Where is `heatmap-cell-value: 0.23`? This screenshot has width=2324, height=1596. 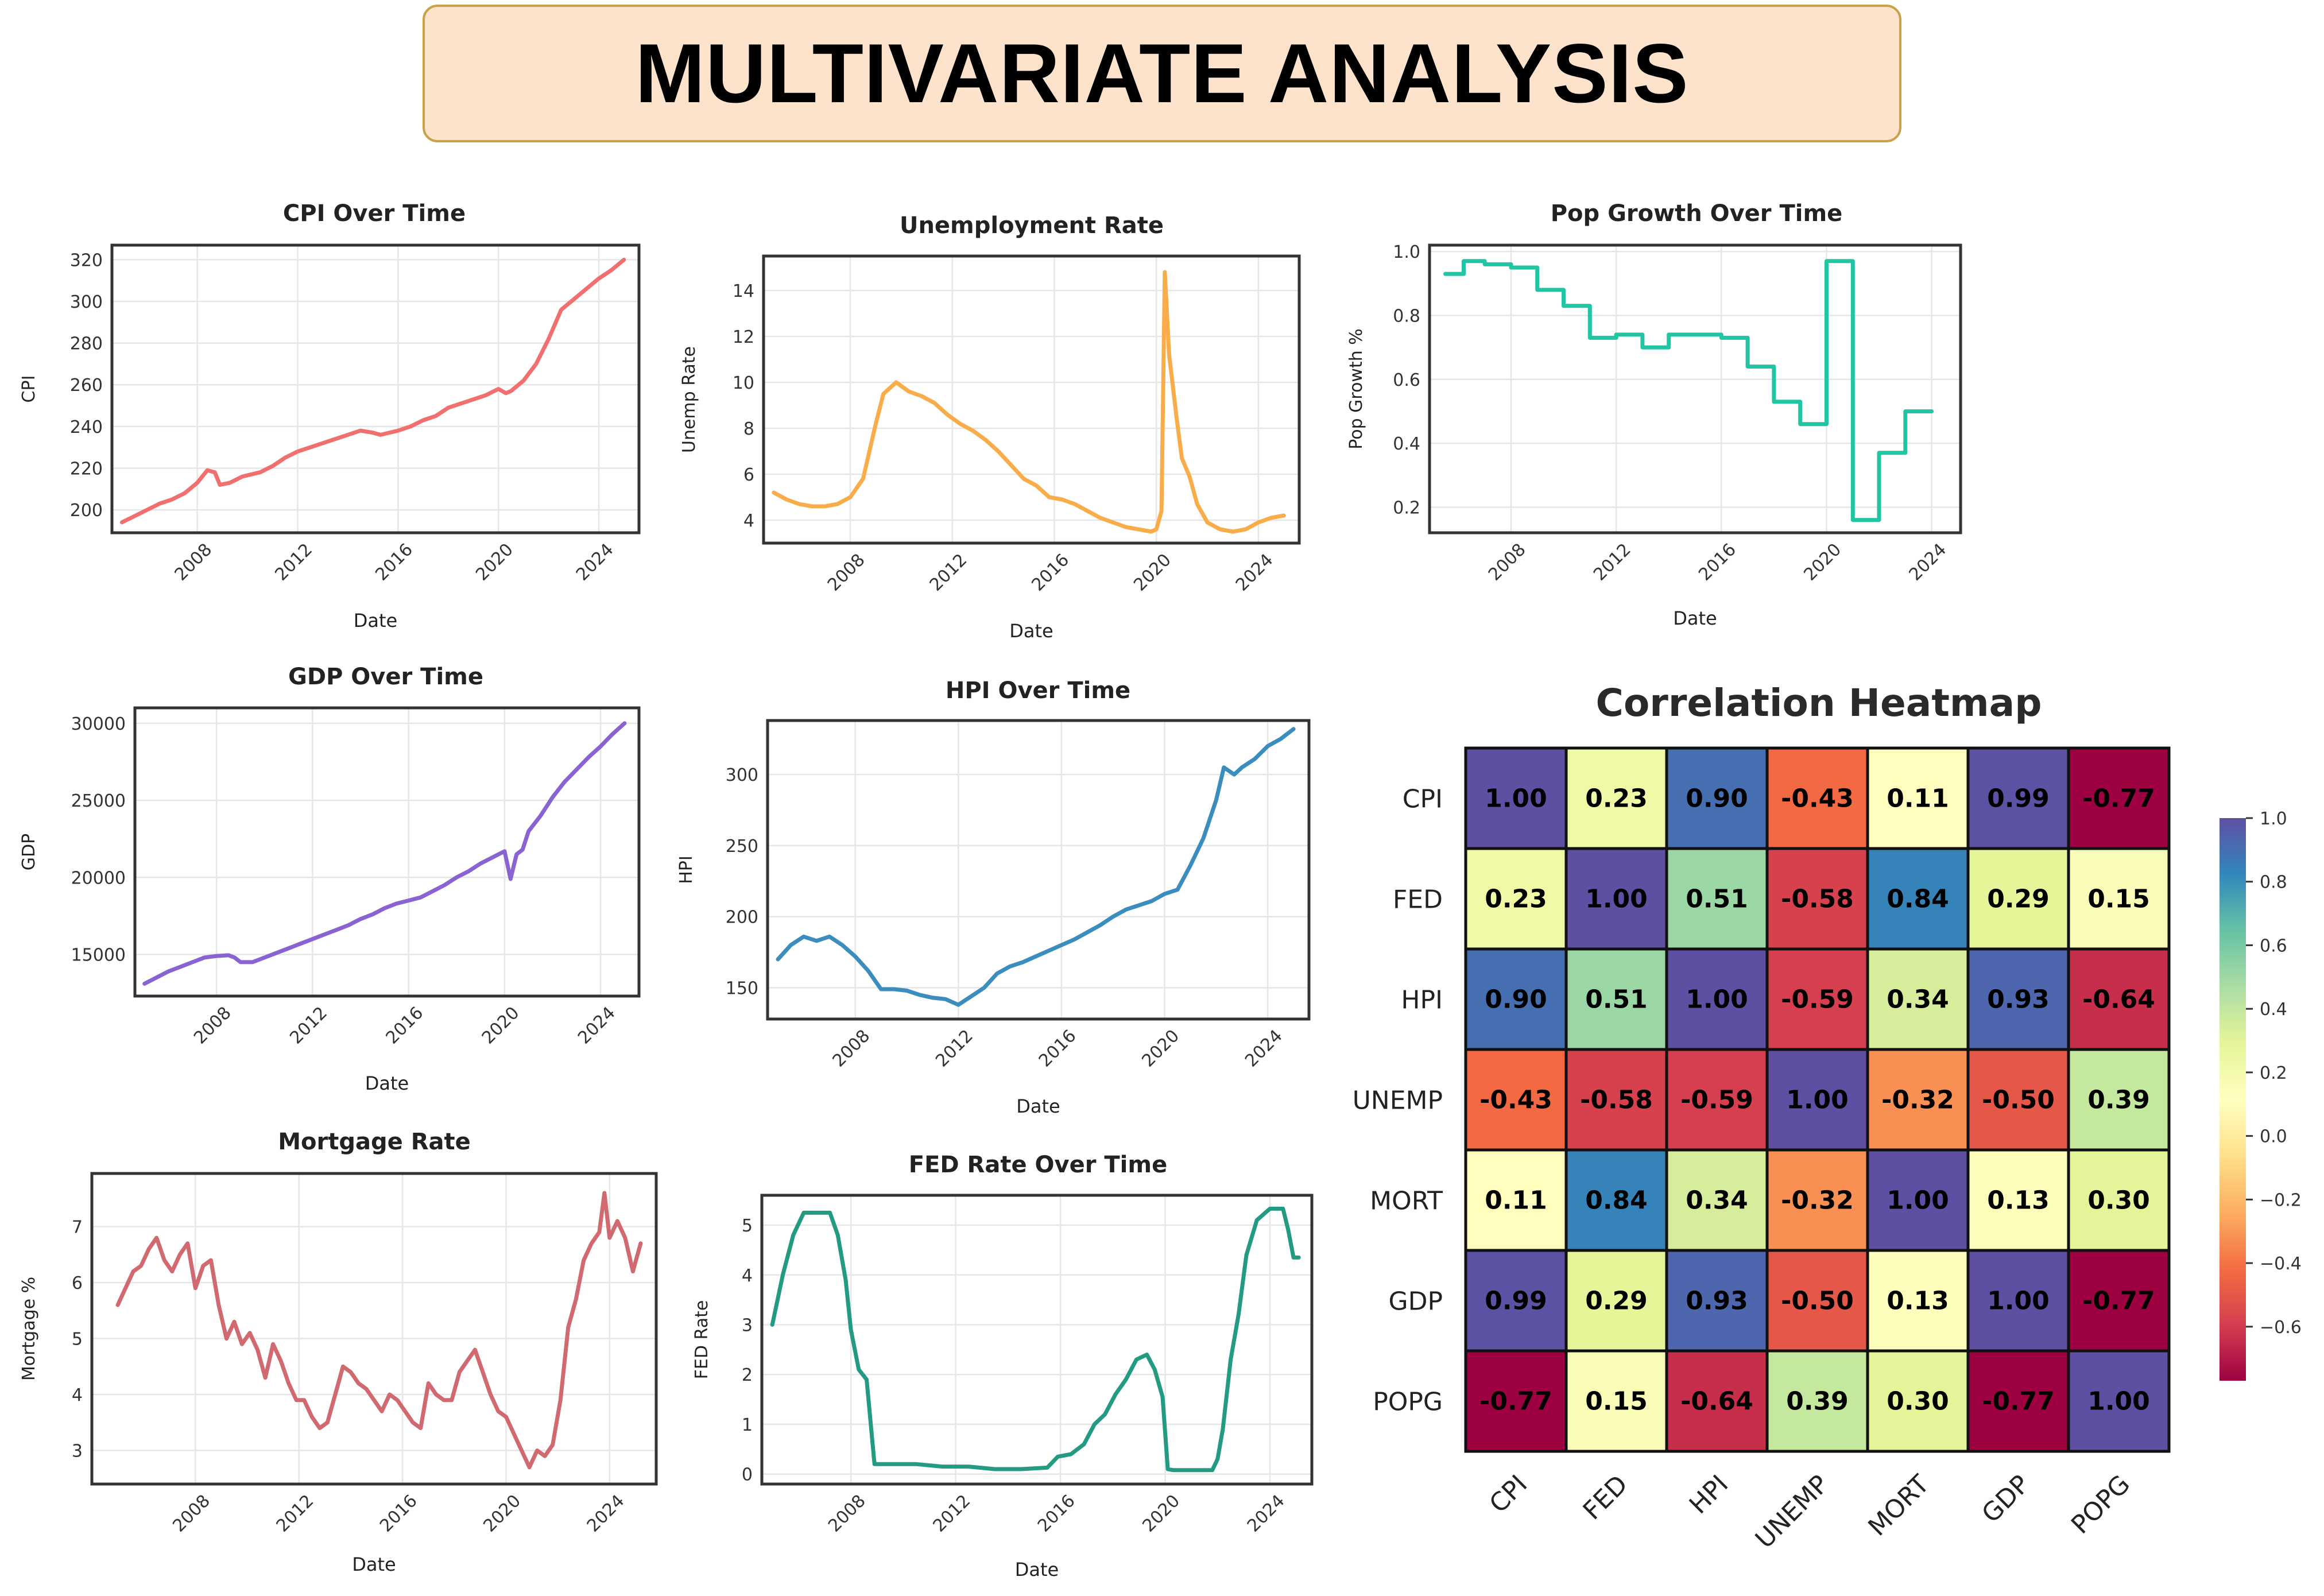 heatmap-cell-value: 0.23 is located at coordinates (1516, 899).